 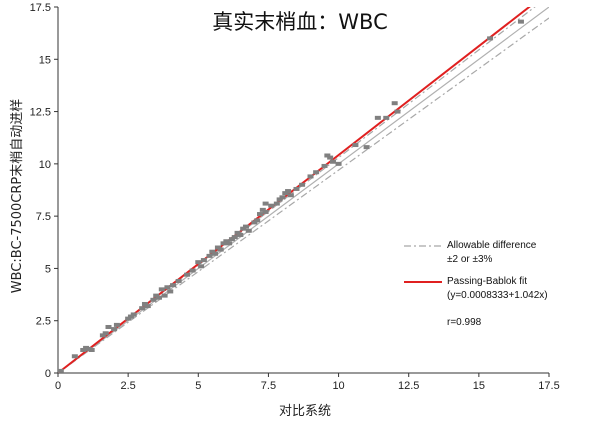 I want to click on x-tick-label: 5, so click(x=198, y=386).